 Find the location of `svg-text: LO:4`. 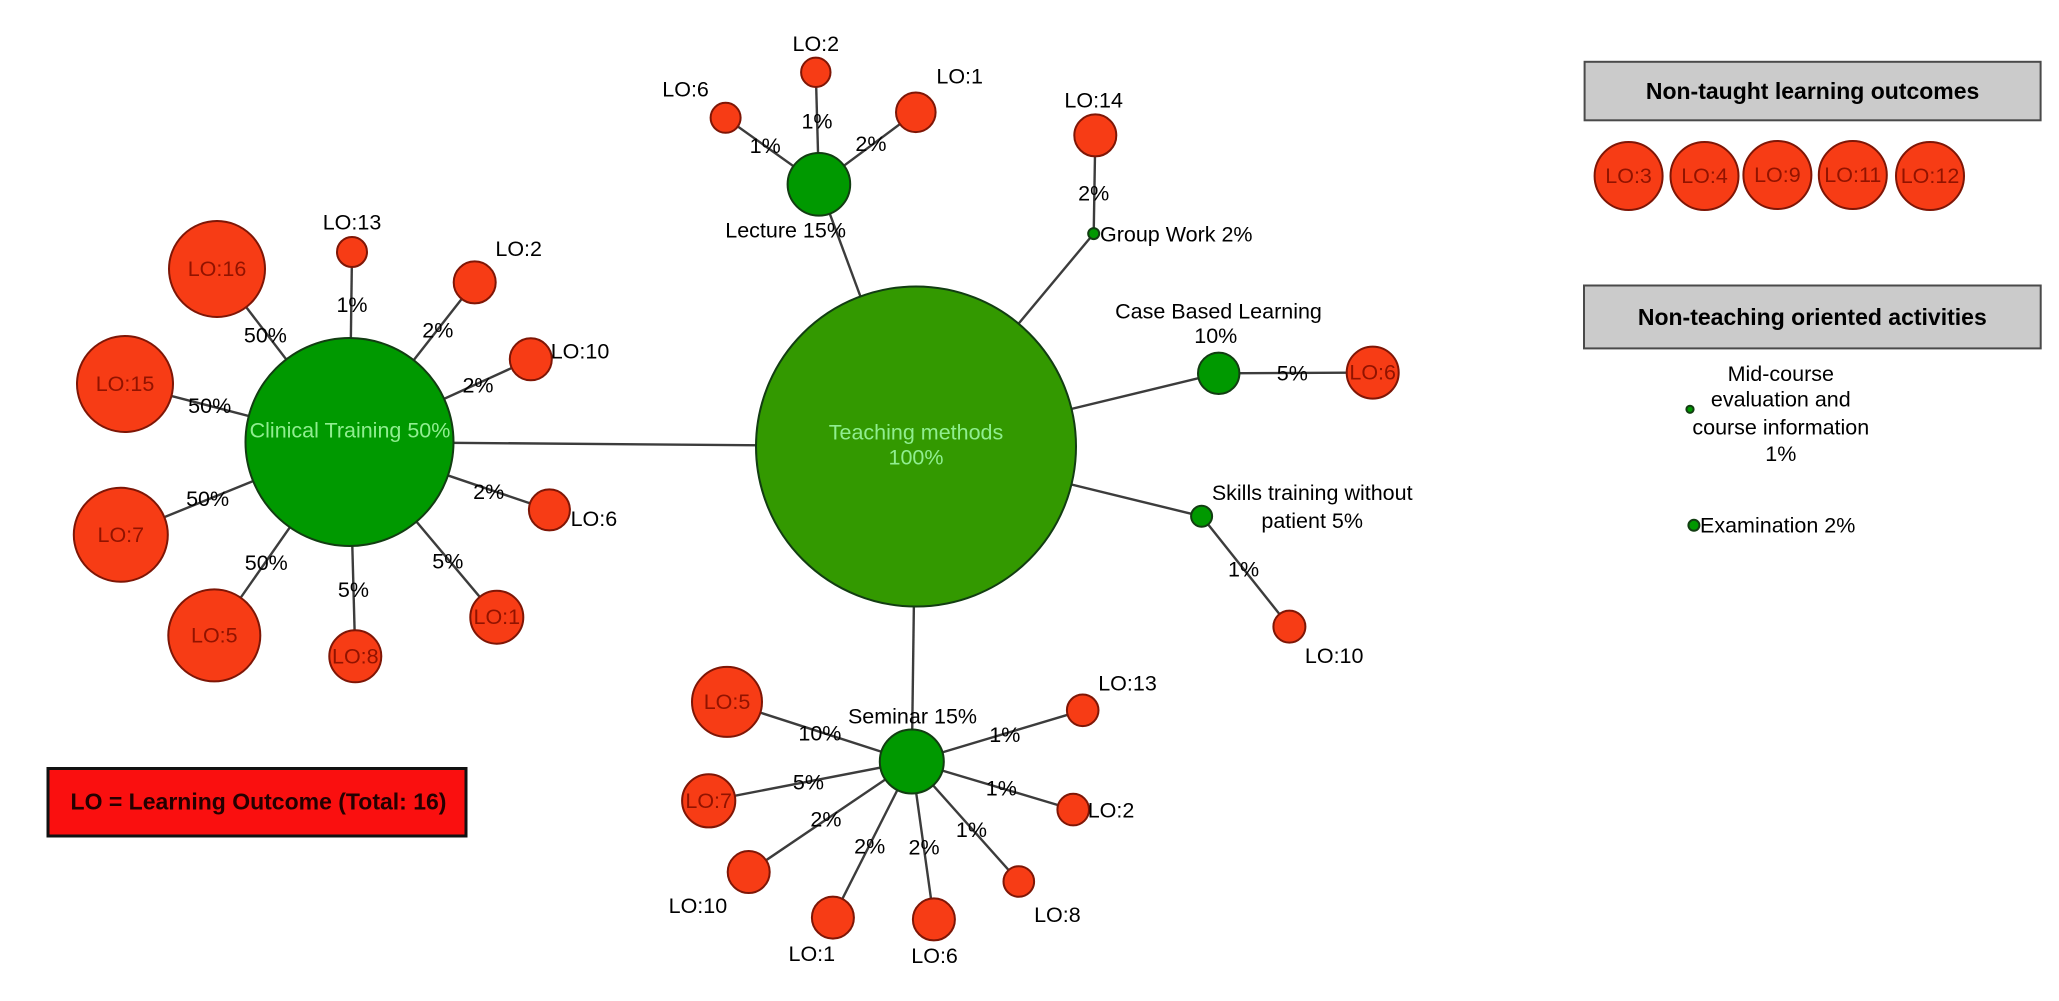

svg-text: LO:4 is located at coordinates (1704, 176).